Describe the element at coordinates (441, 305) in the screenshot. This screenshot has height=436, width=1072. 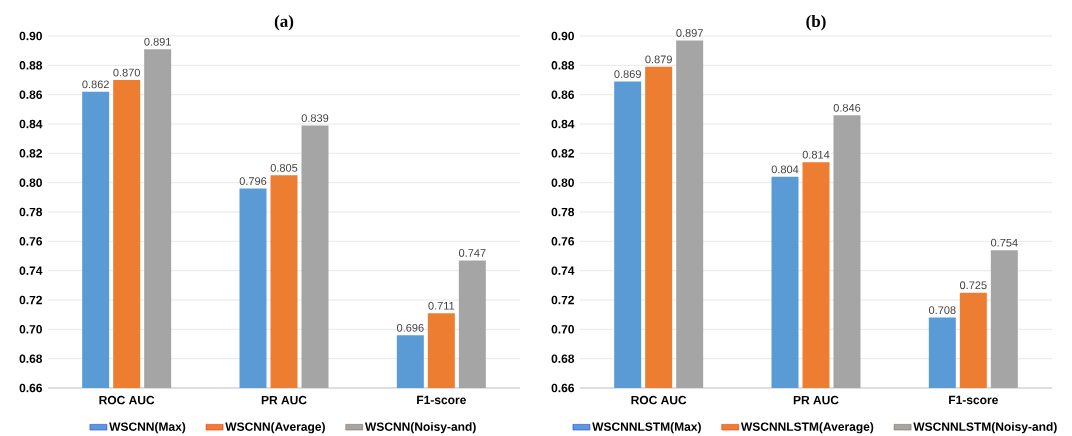
I see `data-label: 0.711` at that location.